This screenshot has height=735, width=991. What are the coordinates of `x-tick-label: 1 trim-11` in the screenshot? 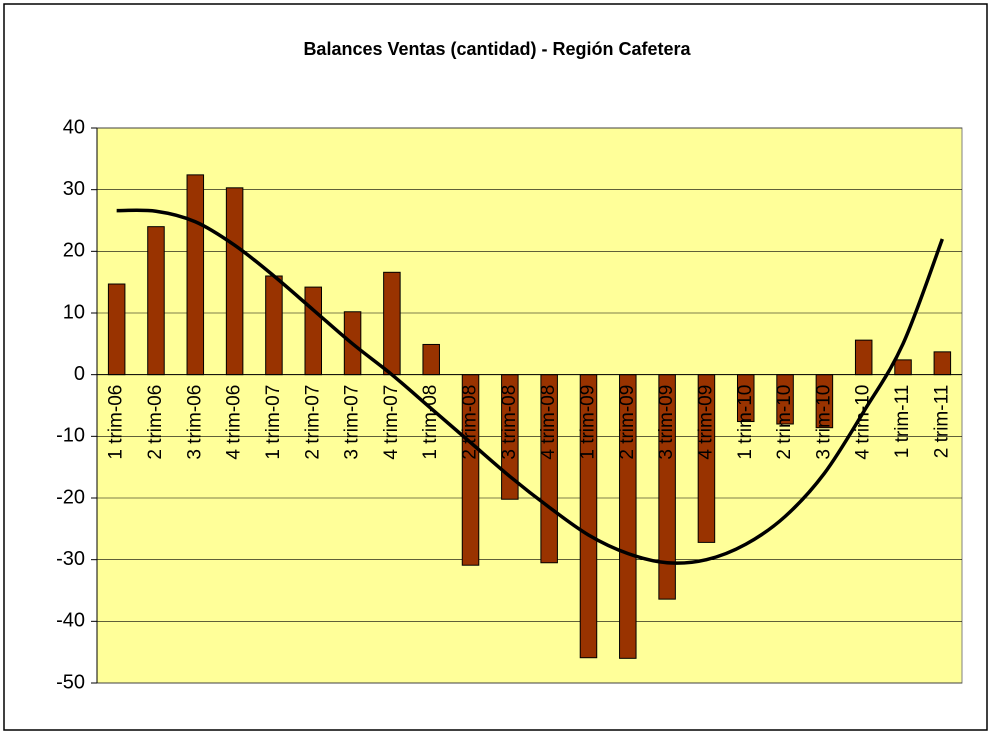 It's located at (902, 422).